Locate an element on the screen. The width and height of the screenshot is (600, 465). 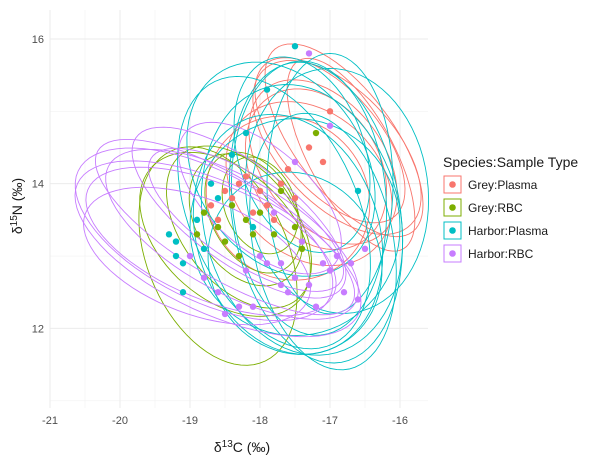
x-tick-label: -16 is located at coordinates (400, 421).